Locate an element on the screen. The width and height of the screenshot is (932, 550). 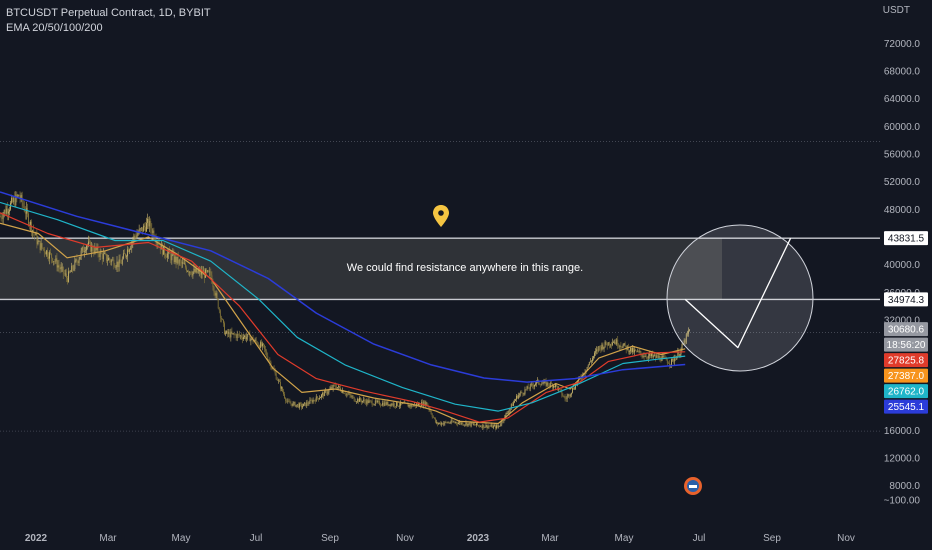
symbol-title: BTCUSDT Perpetual Contract, 1D, BYBIT is located at coordinates (108, 13).